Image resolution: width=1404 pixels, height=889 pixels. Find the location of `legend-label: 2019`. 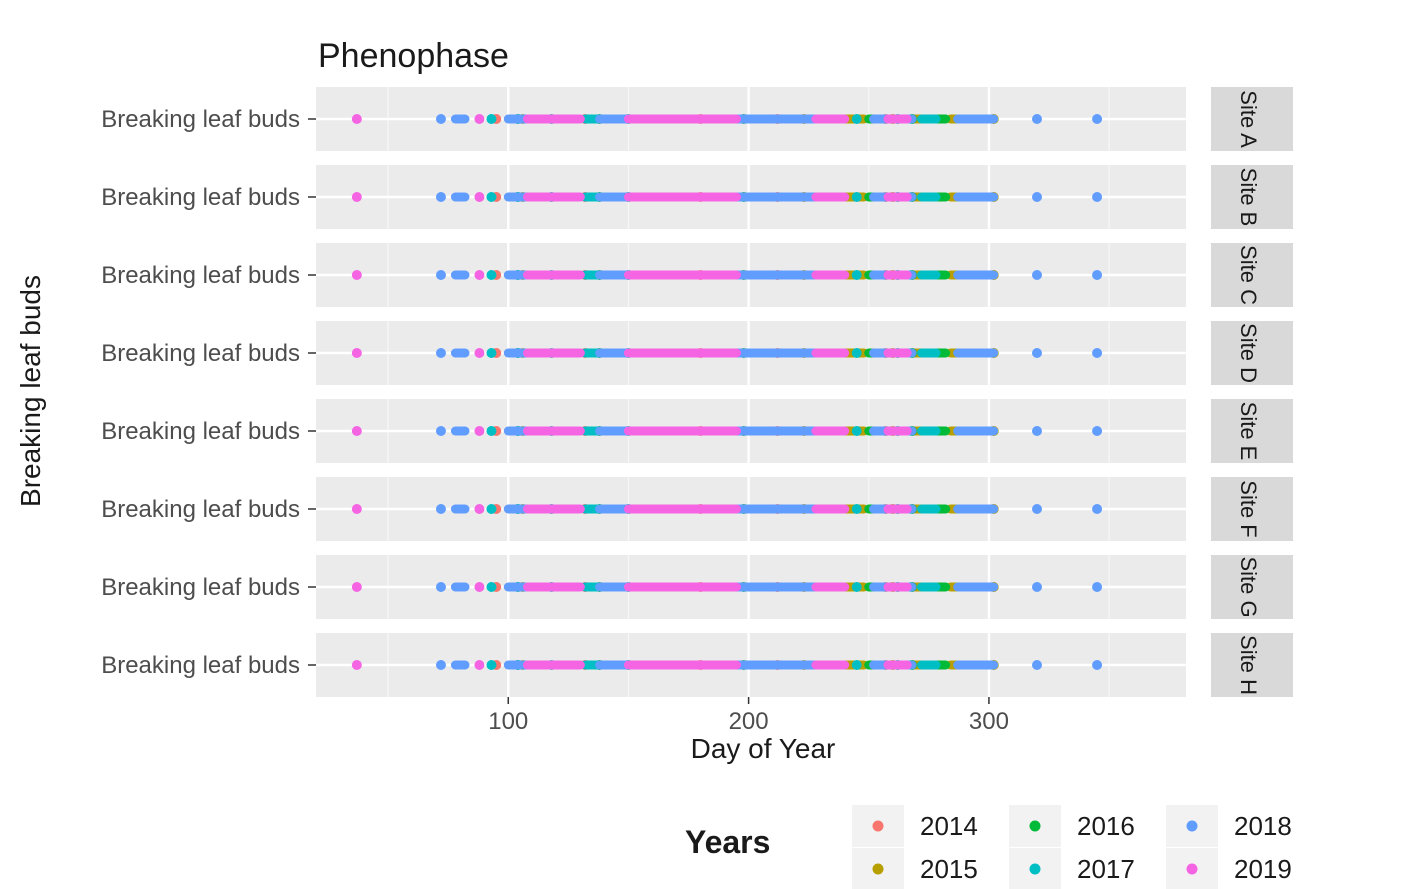

legend-label: 2019 is located at coordinates (1263, 869).